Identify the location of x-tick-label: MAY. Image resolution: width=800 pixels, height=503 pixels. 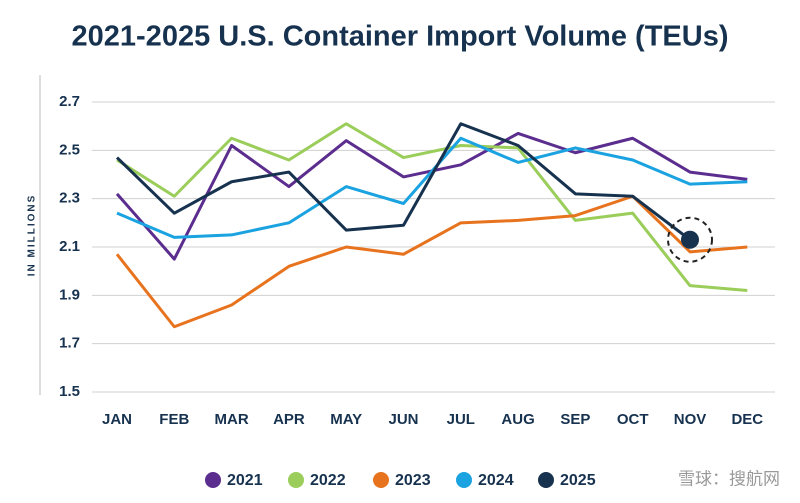
(346, 419).